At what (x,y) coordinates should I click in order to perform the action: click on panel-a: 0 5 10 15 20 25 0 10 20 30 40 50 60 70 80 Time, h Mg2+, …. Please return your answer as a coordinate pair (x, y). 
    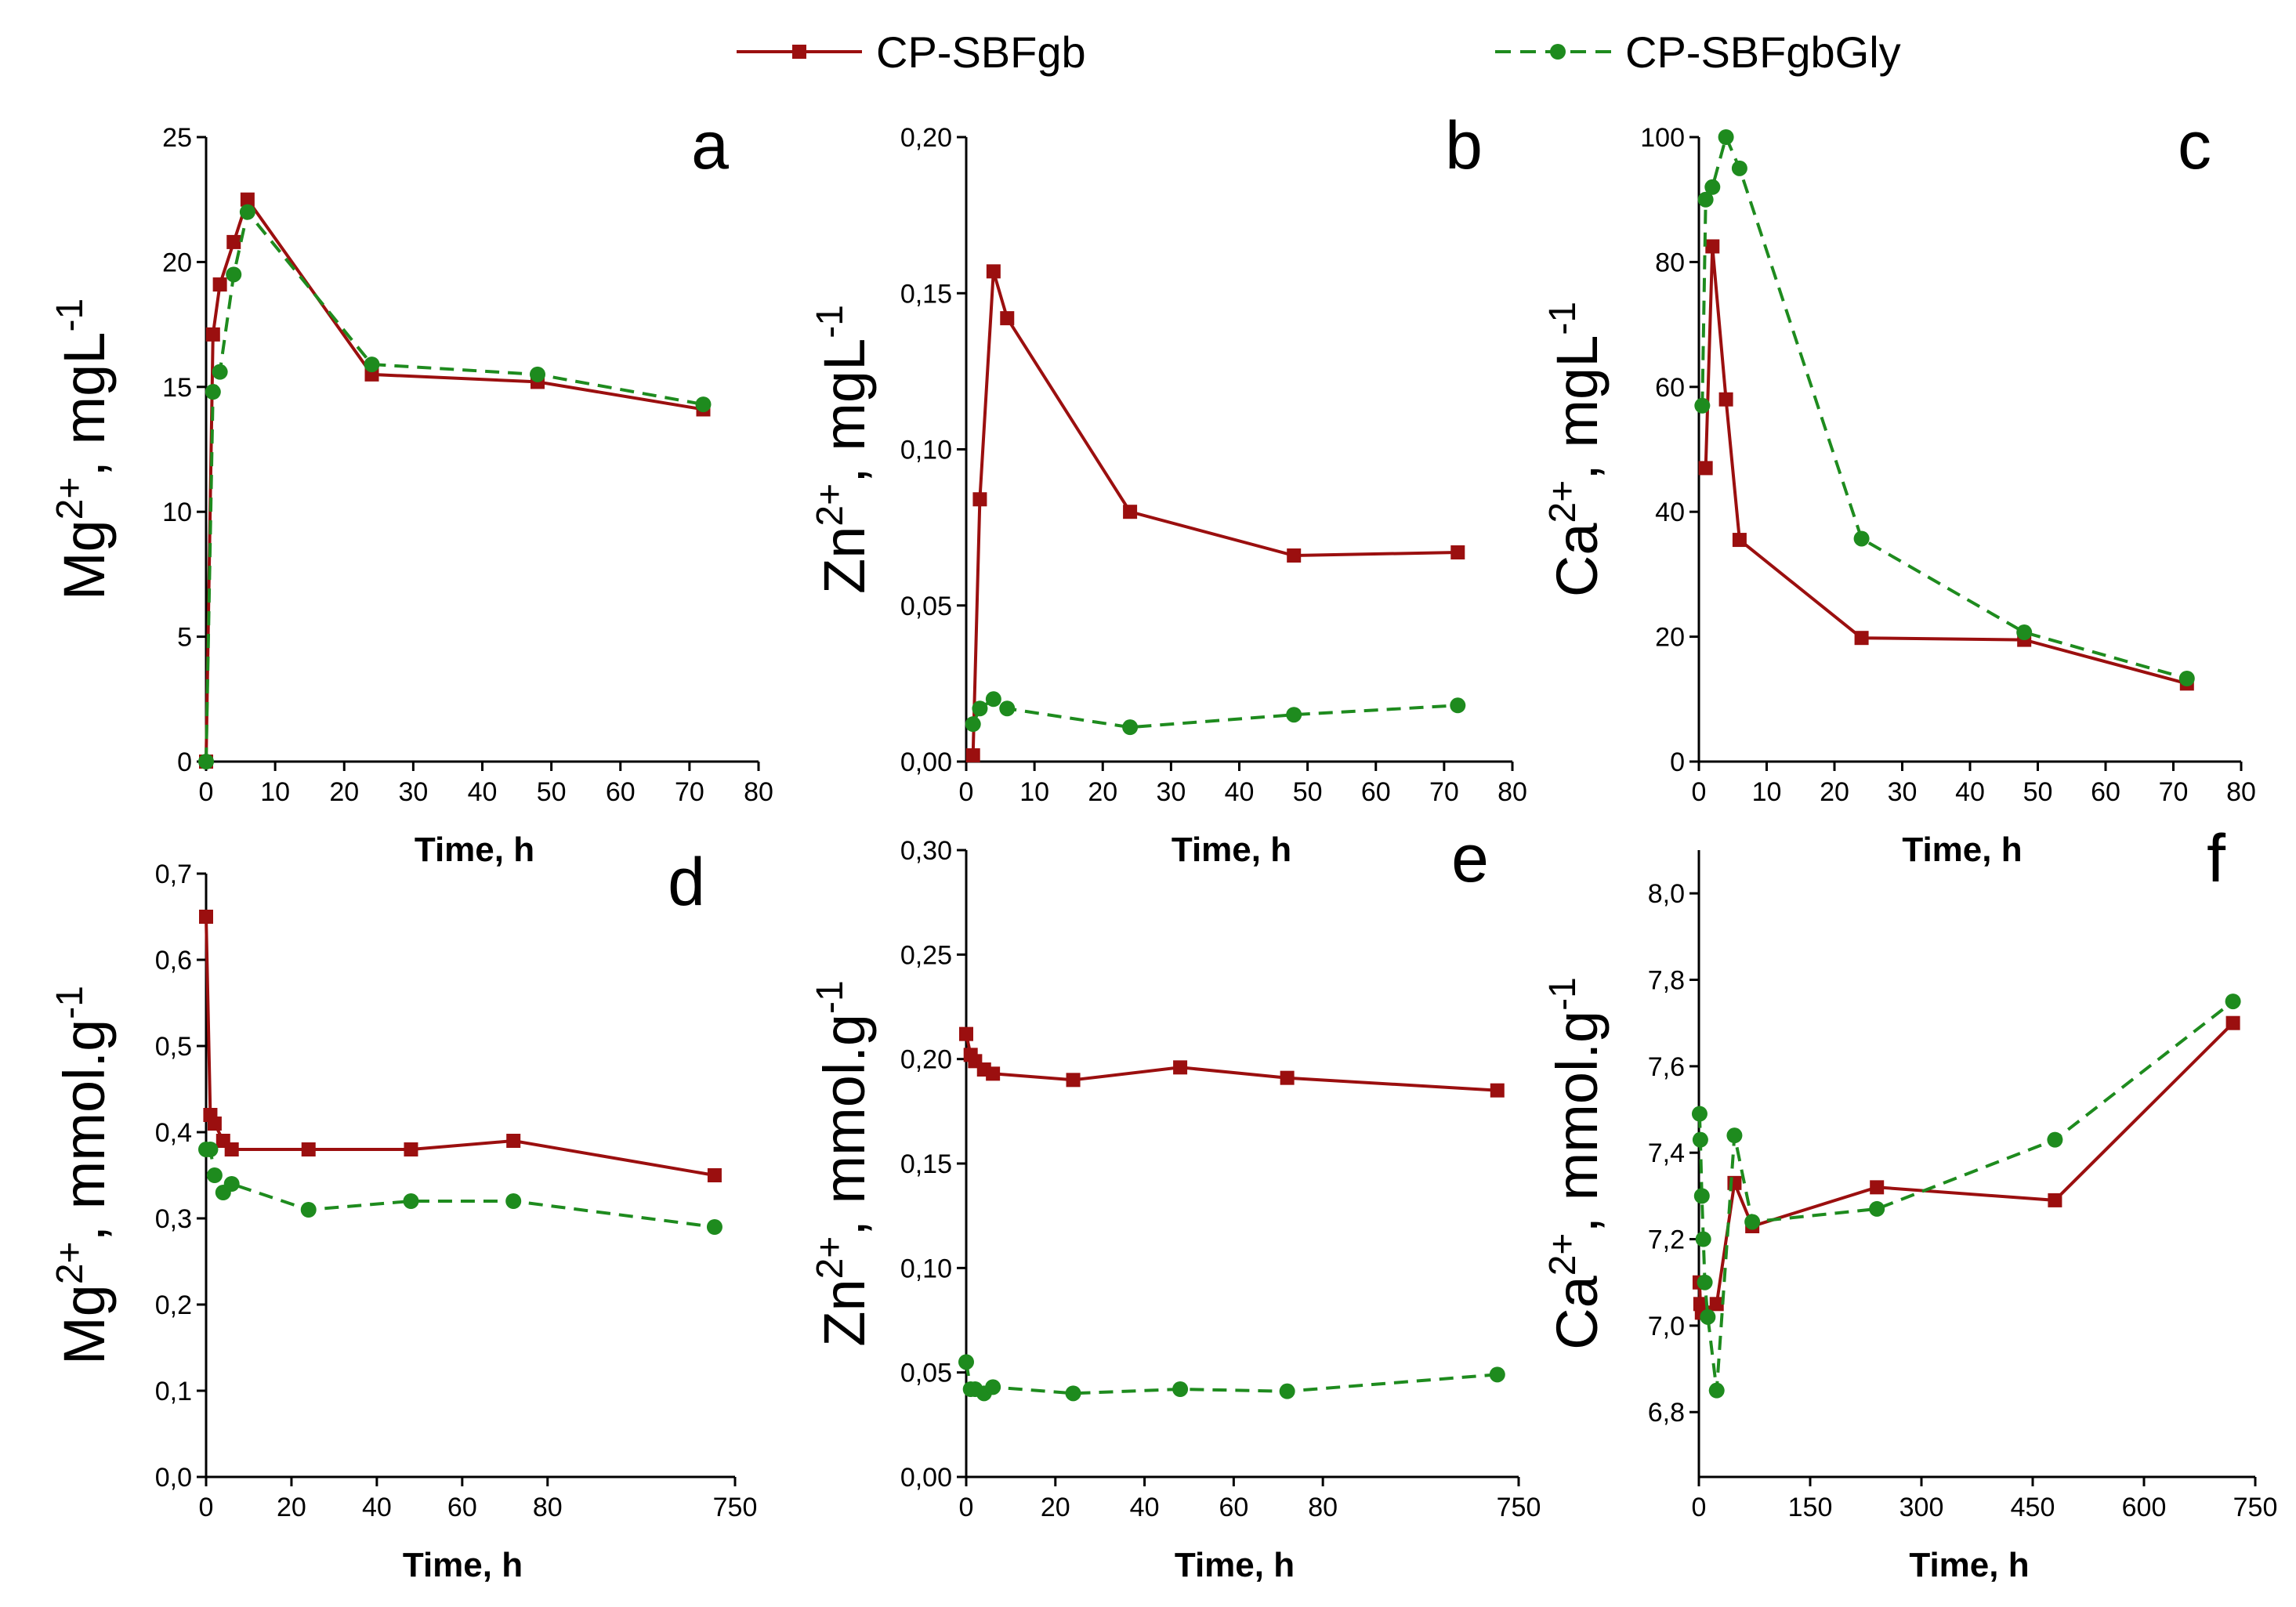
    Looking at the image, I should click on (411, 488).